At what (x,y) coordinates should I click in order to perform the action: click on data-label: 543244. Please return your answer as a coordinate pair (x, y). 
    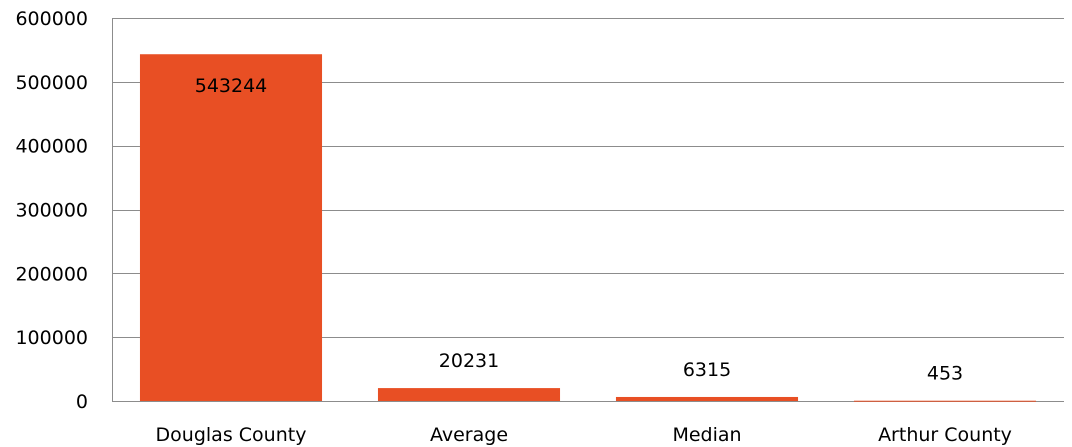
    Looking at the image, I should click on (231, 86).